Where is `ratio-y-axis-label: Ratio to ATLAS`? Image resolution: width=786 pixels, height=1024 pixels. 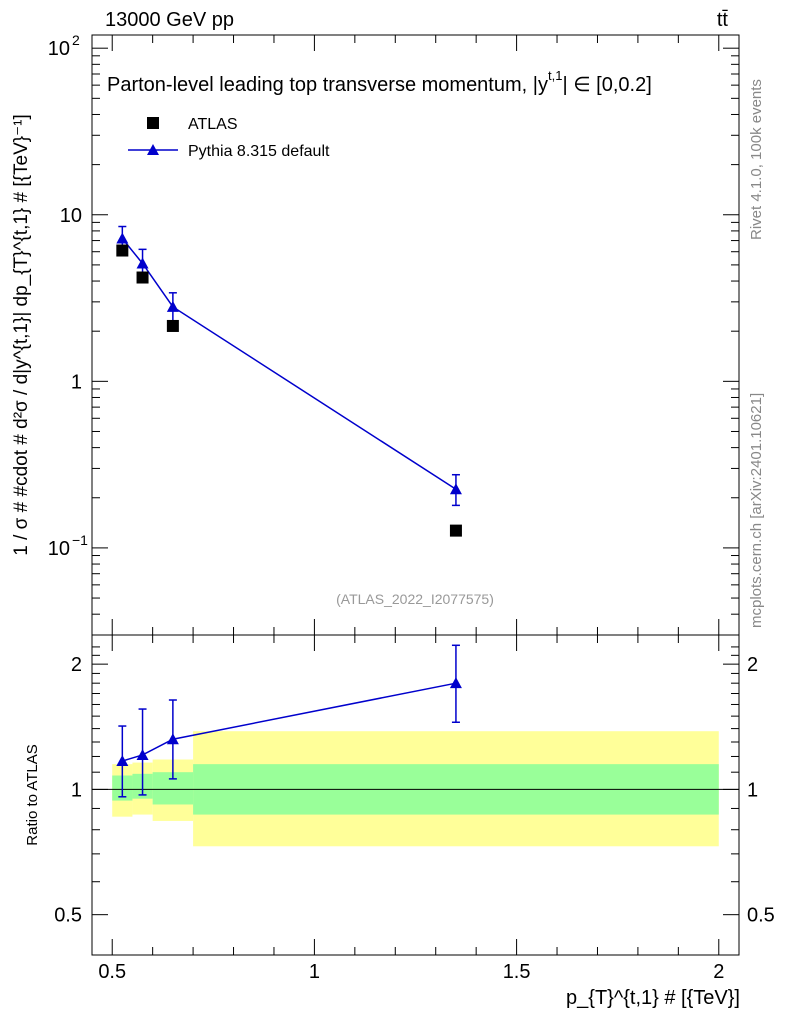 ratio-y-axis-label: Ratio to ATLAS is located at coordinates (32, 794).